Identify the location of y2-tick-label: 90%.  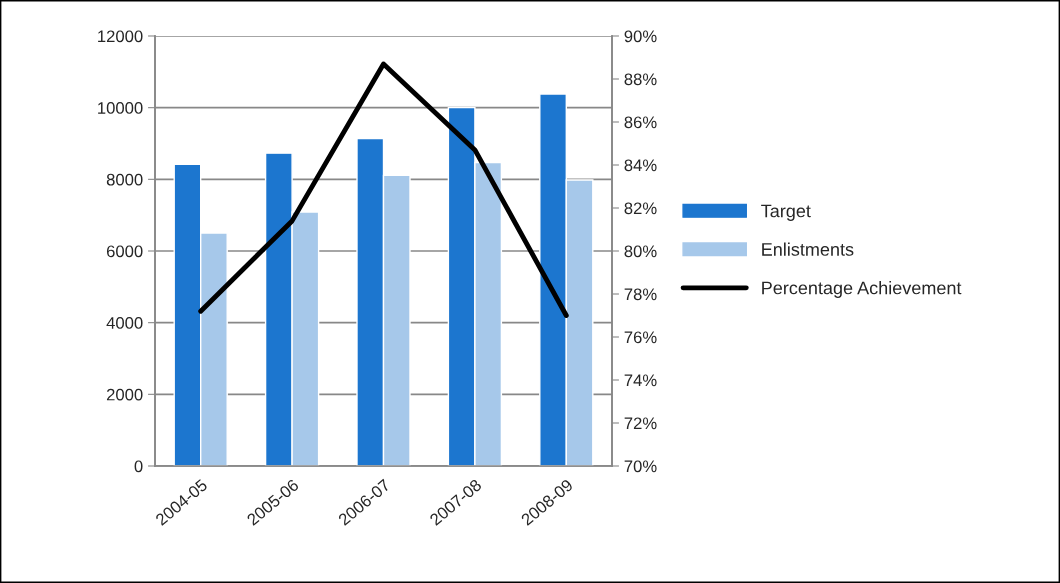
(640, 36).